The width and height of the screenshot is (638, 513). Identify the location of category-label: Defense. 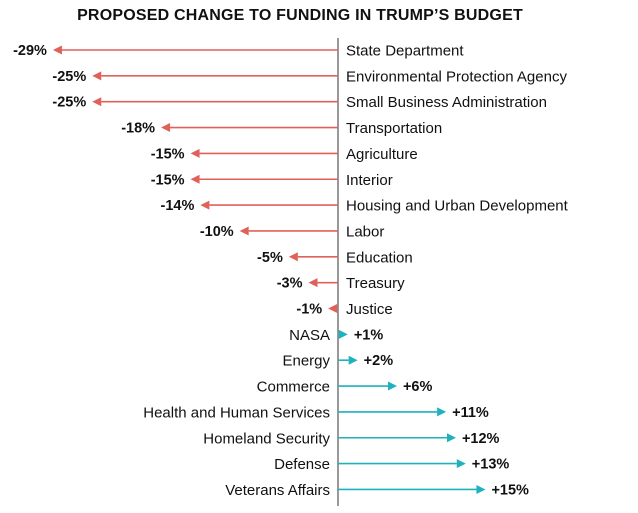
(302, 464).